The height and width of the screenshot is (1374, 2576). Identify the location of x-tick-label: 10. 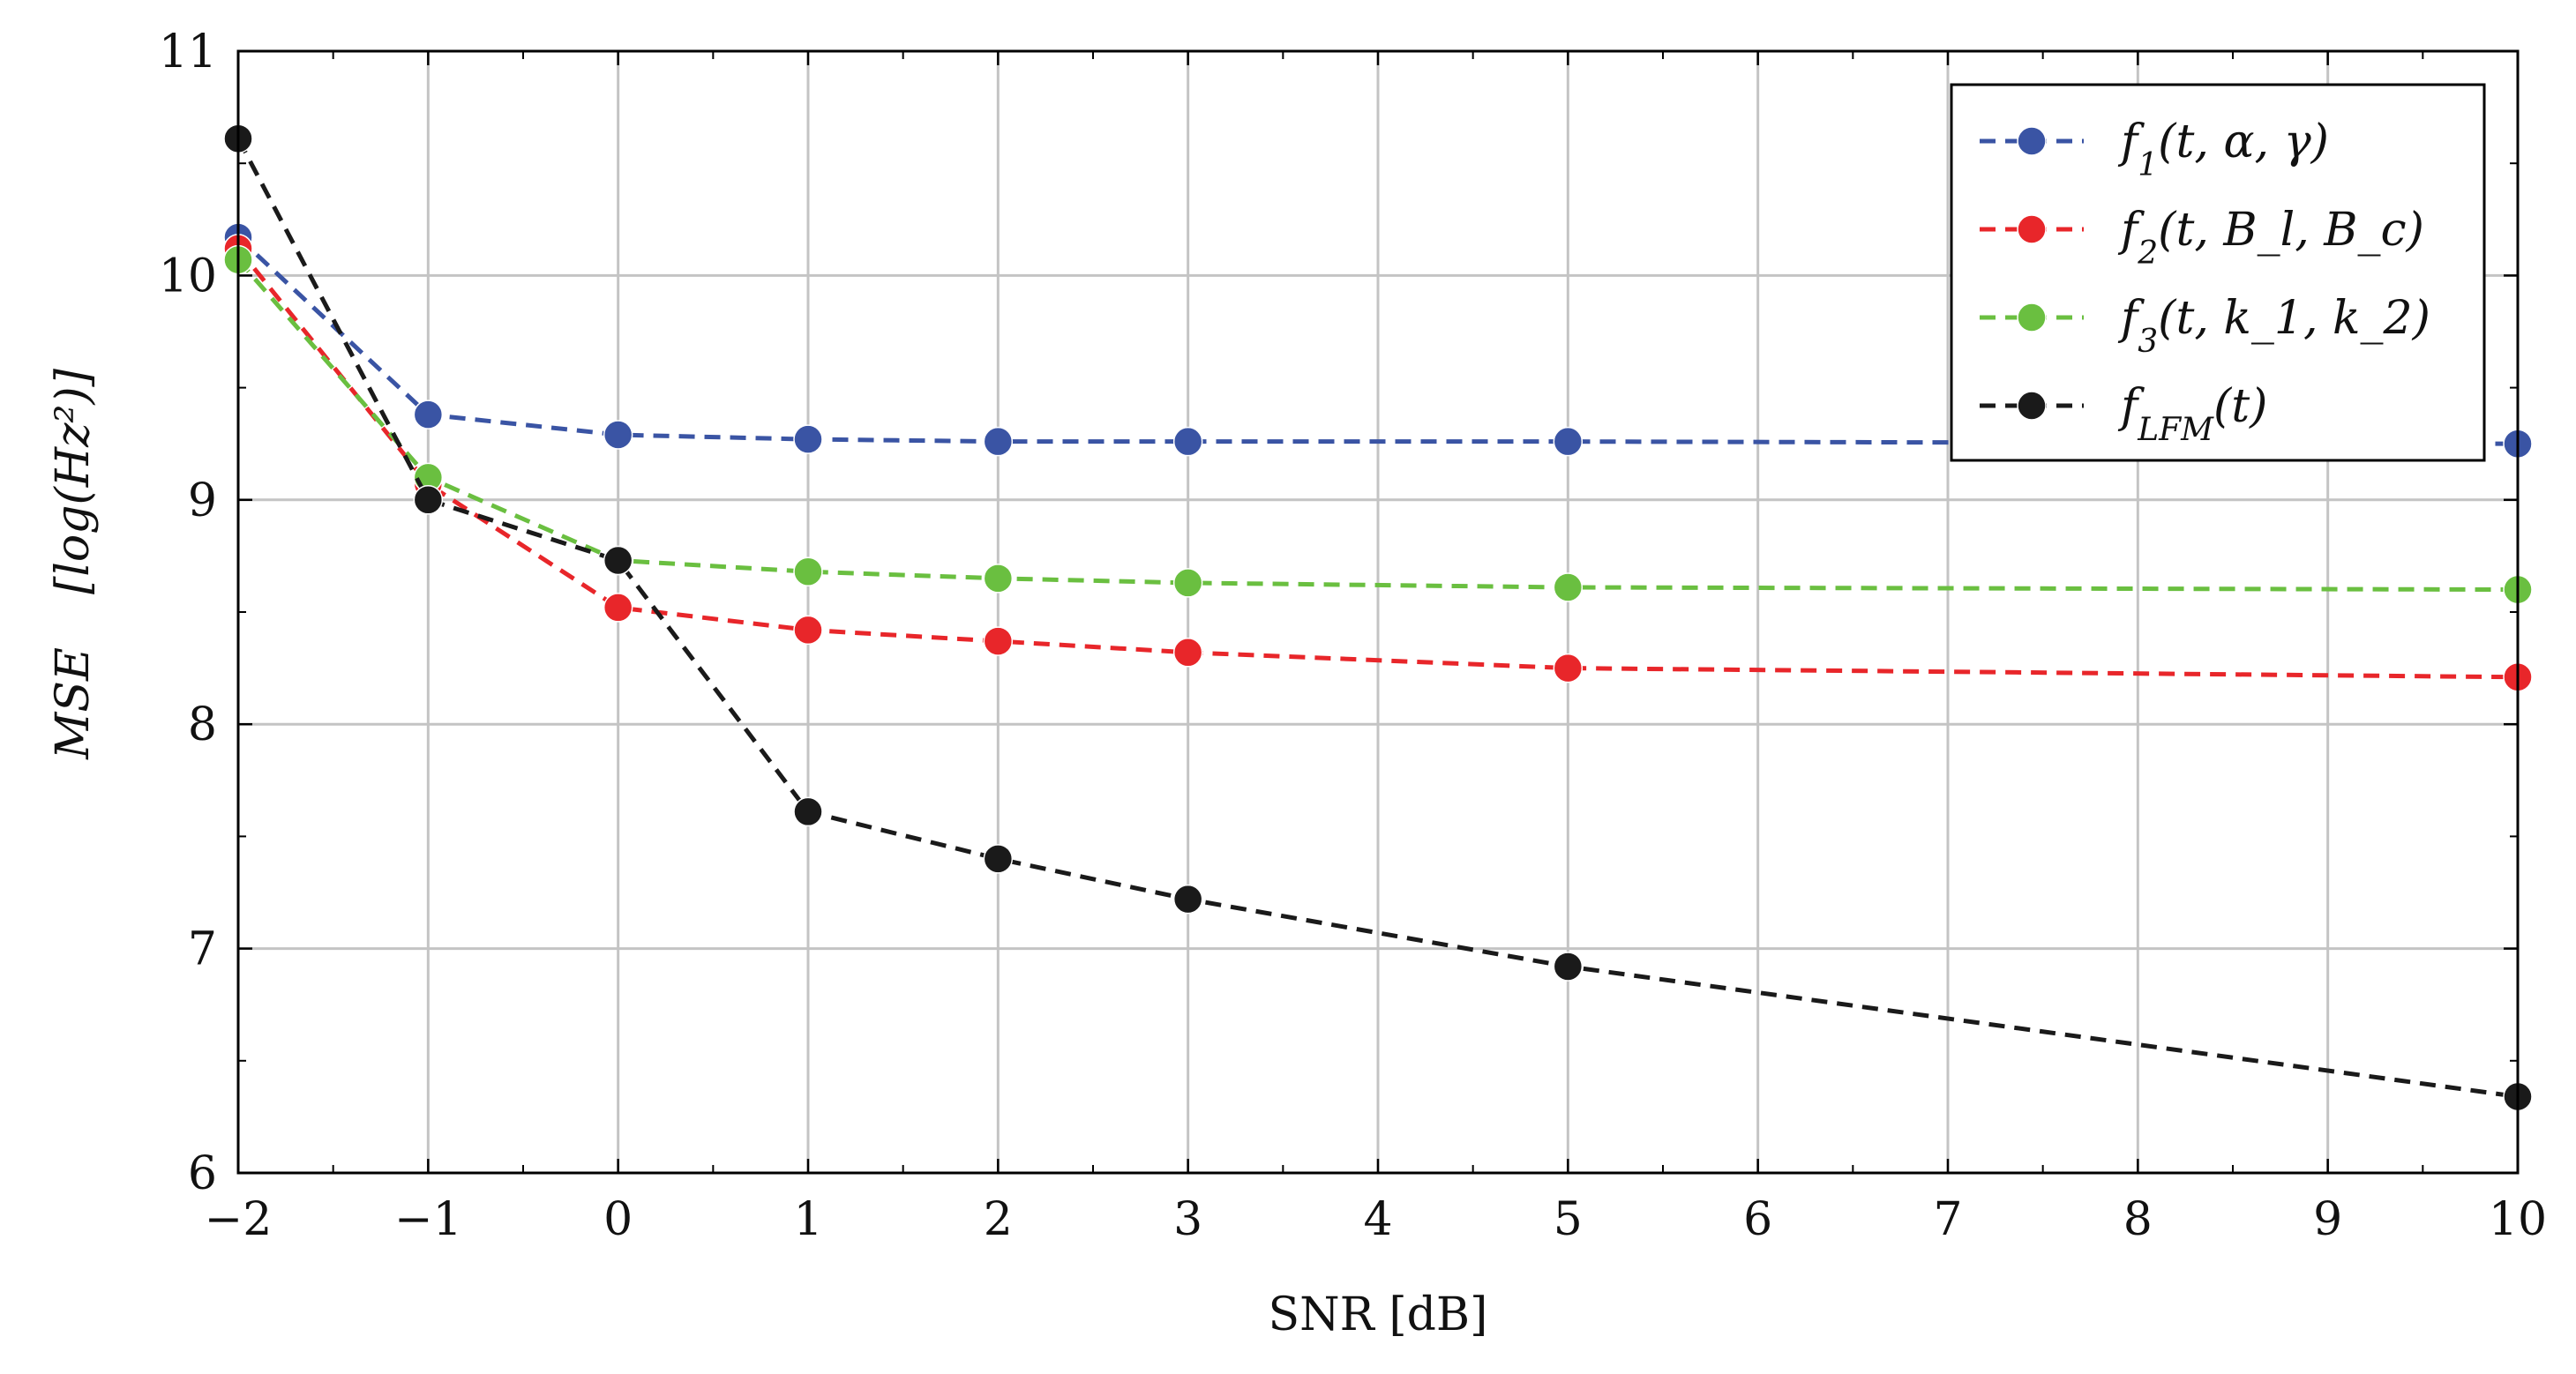
(2518, 1219).